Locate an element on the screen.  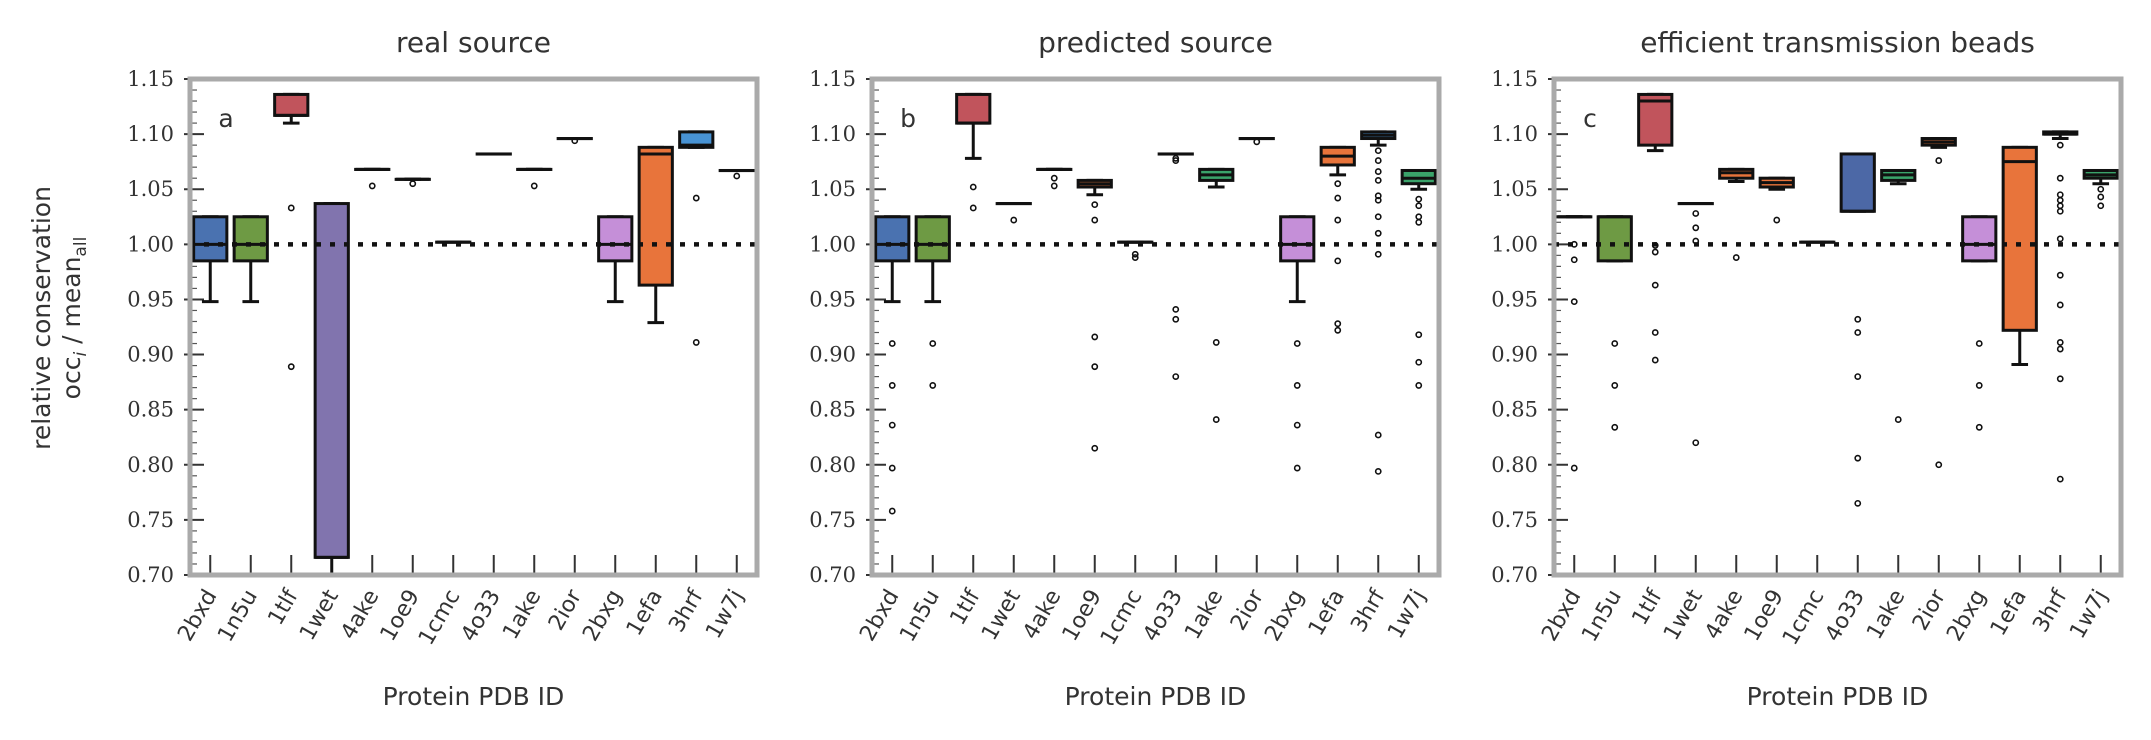
x-tick-label: 1wet is located at coordinates (1001, 615).